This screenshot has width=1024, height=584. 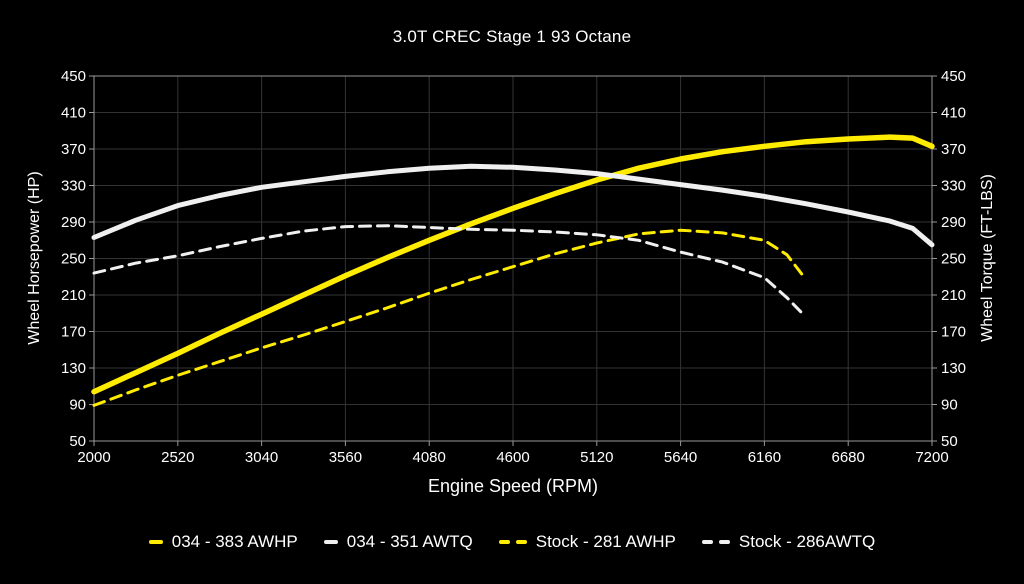 I want to click on series-line-stock-awtq, so click(x=448, y=270).